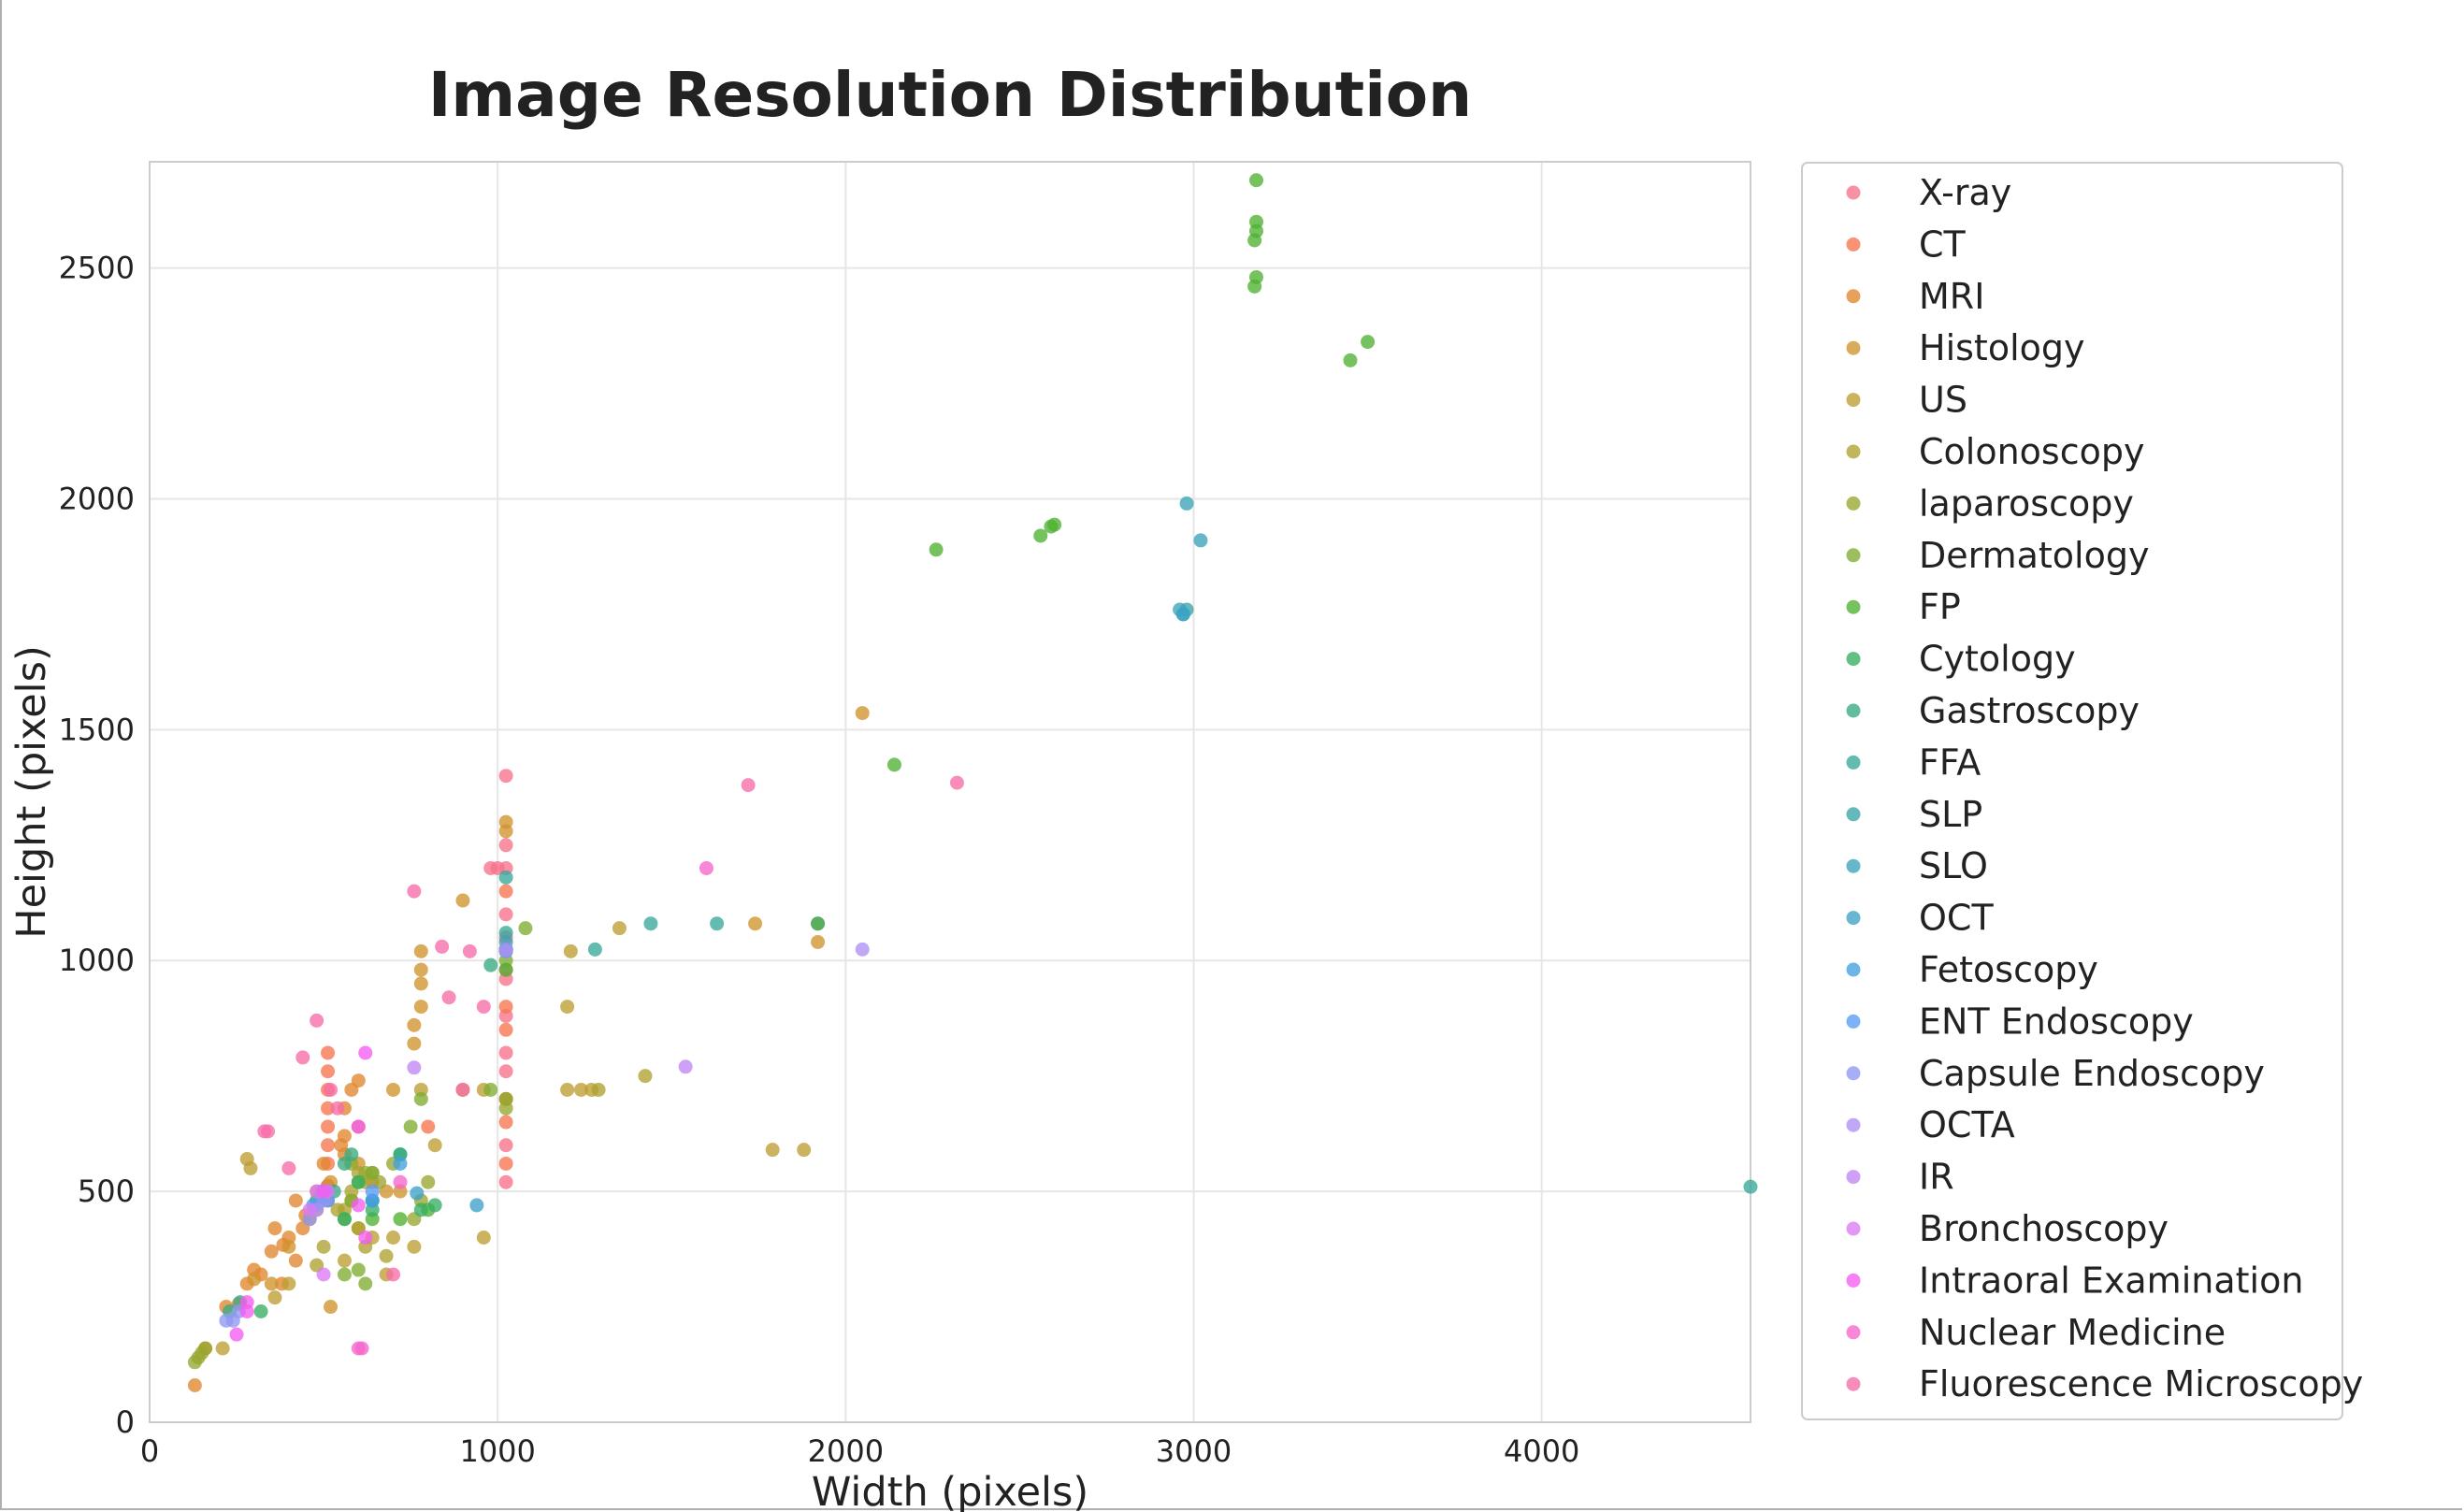 This screenshot has width=2464, height=1512. What do you see at coordinates (1940, 606) in the screenshot?
I see `legend-label: FP` at bounding box center [1940, 606].